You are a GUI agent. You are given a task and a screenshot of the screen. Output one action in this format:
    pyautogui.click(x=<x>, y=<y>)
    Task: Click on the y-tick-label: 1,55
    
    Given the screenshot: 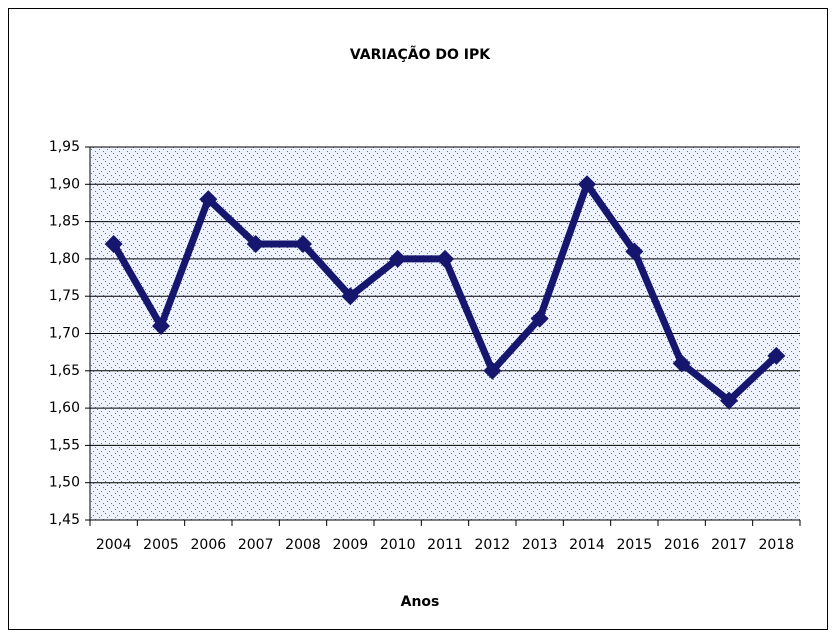 What is the action you would take?
    pyautogui.click(x=64, y=445)
    